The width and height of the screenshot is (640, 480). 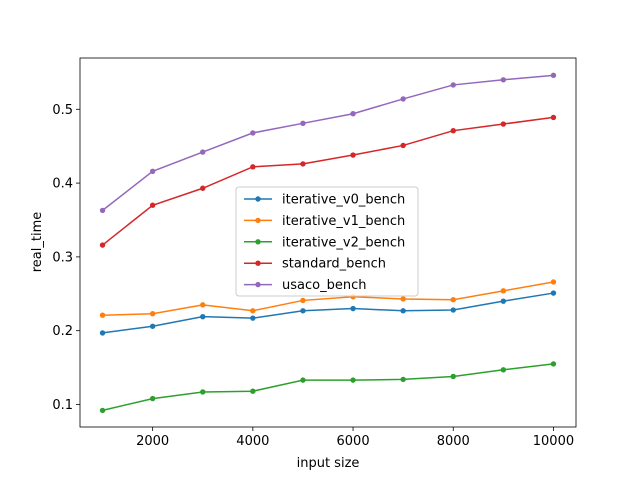 What do you see at coordinates (553, 441) in the screenshot?
I see `x-tick-label: 10000` at bounding box center [553, 441].